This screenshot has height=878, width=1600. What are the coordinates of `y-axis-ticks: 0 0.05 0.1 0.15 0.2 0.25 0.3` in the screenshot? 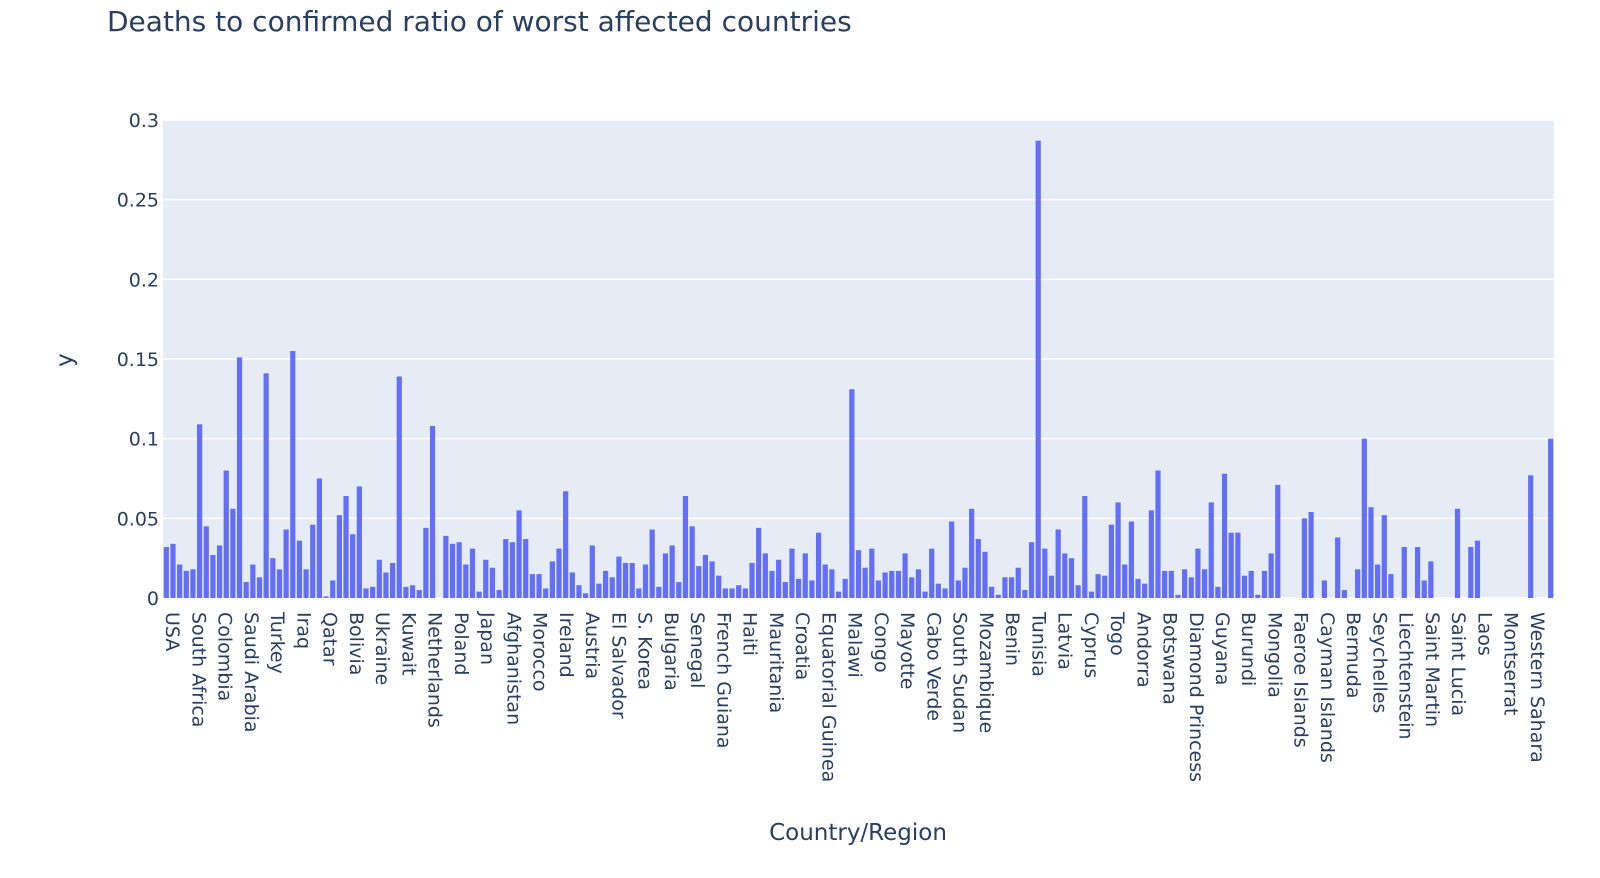 It's located at (138, 360).